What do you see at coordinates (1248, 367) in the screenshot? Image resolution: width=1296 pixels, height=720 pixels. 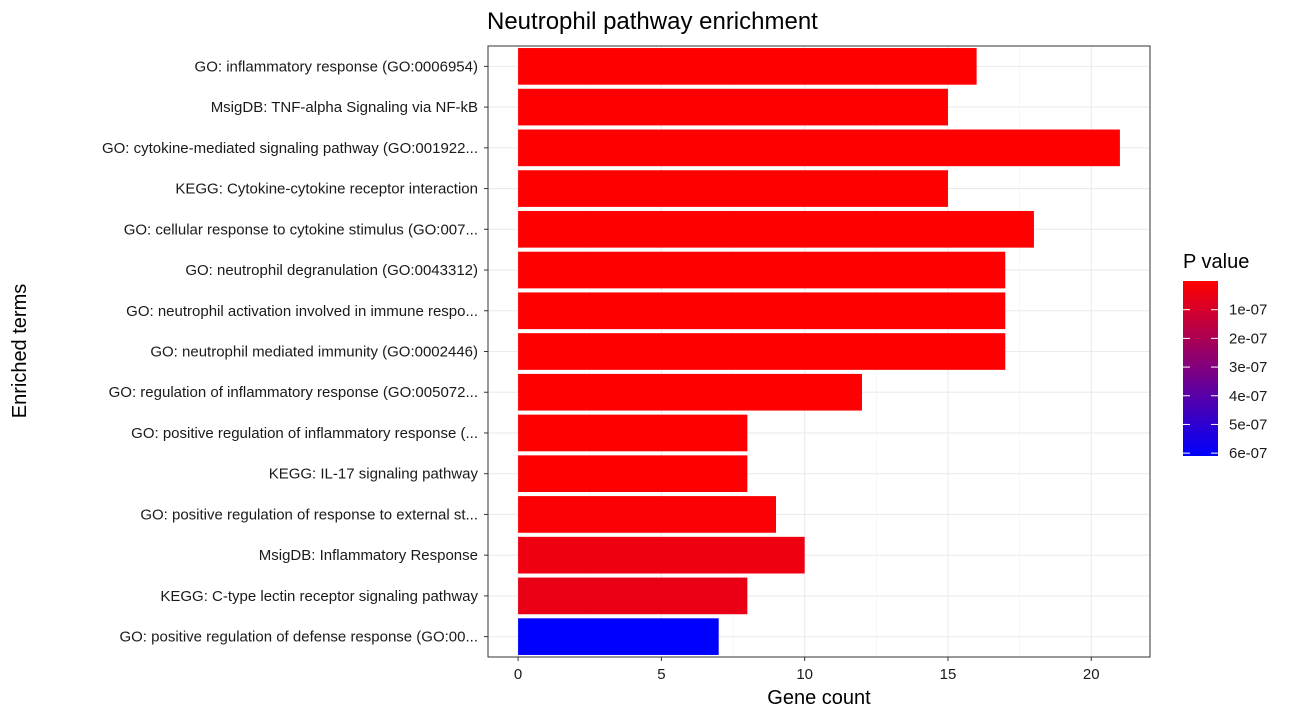 I see `legend-label: 3e-07` at bounding box center [1248, 367].